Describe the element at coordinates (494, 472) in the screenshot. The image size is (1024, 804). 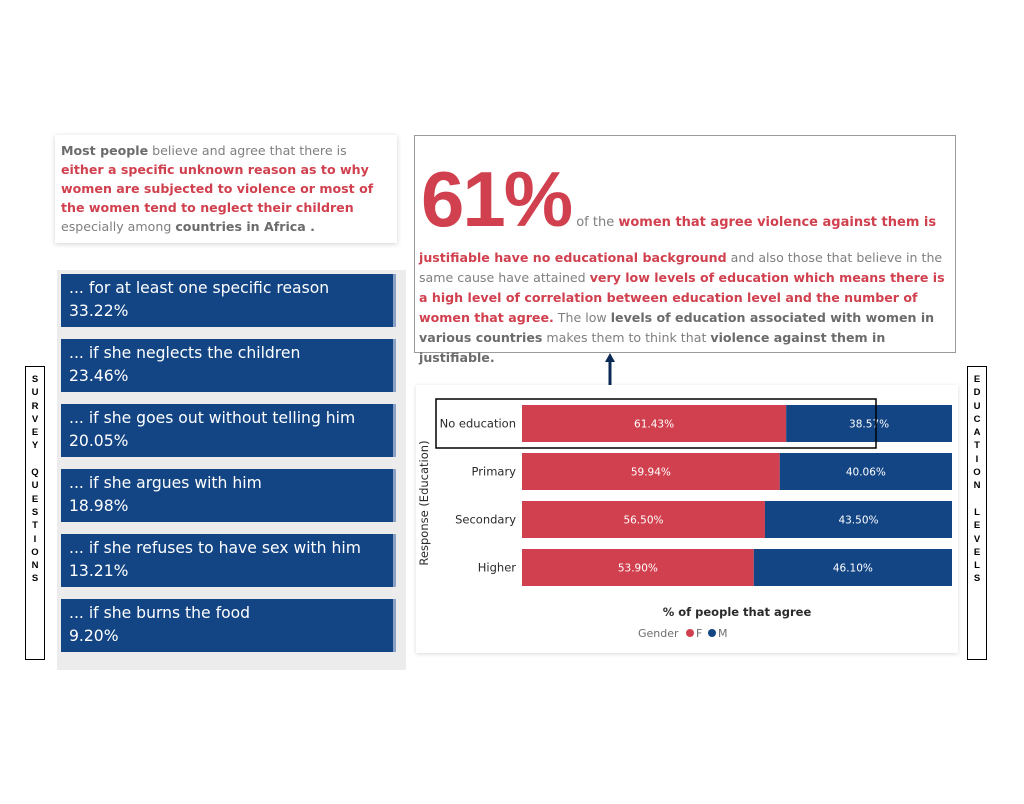
I see `category-label: Primary` at that location.